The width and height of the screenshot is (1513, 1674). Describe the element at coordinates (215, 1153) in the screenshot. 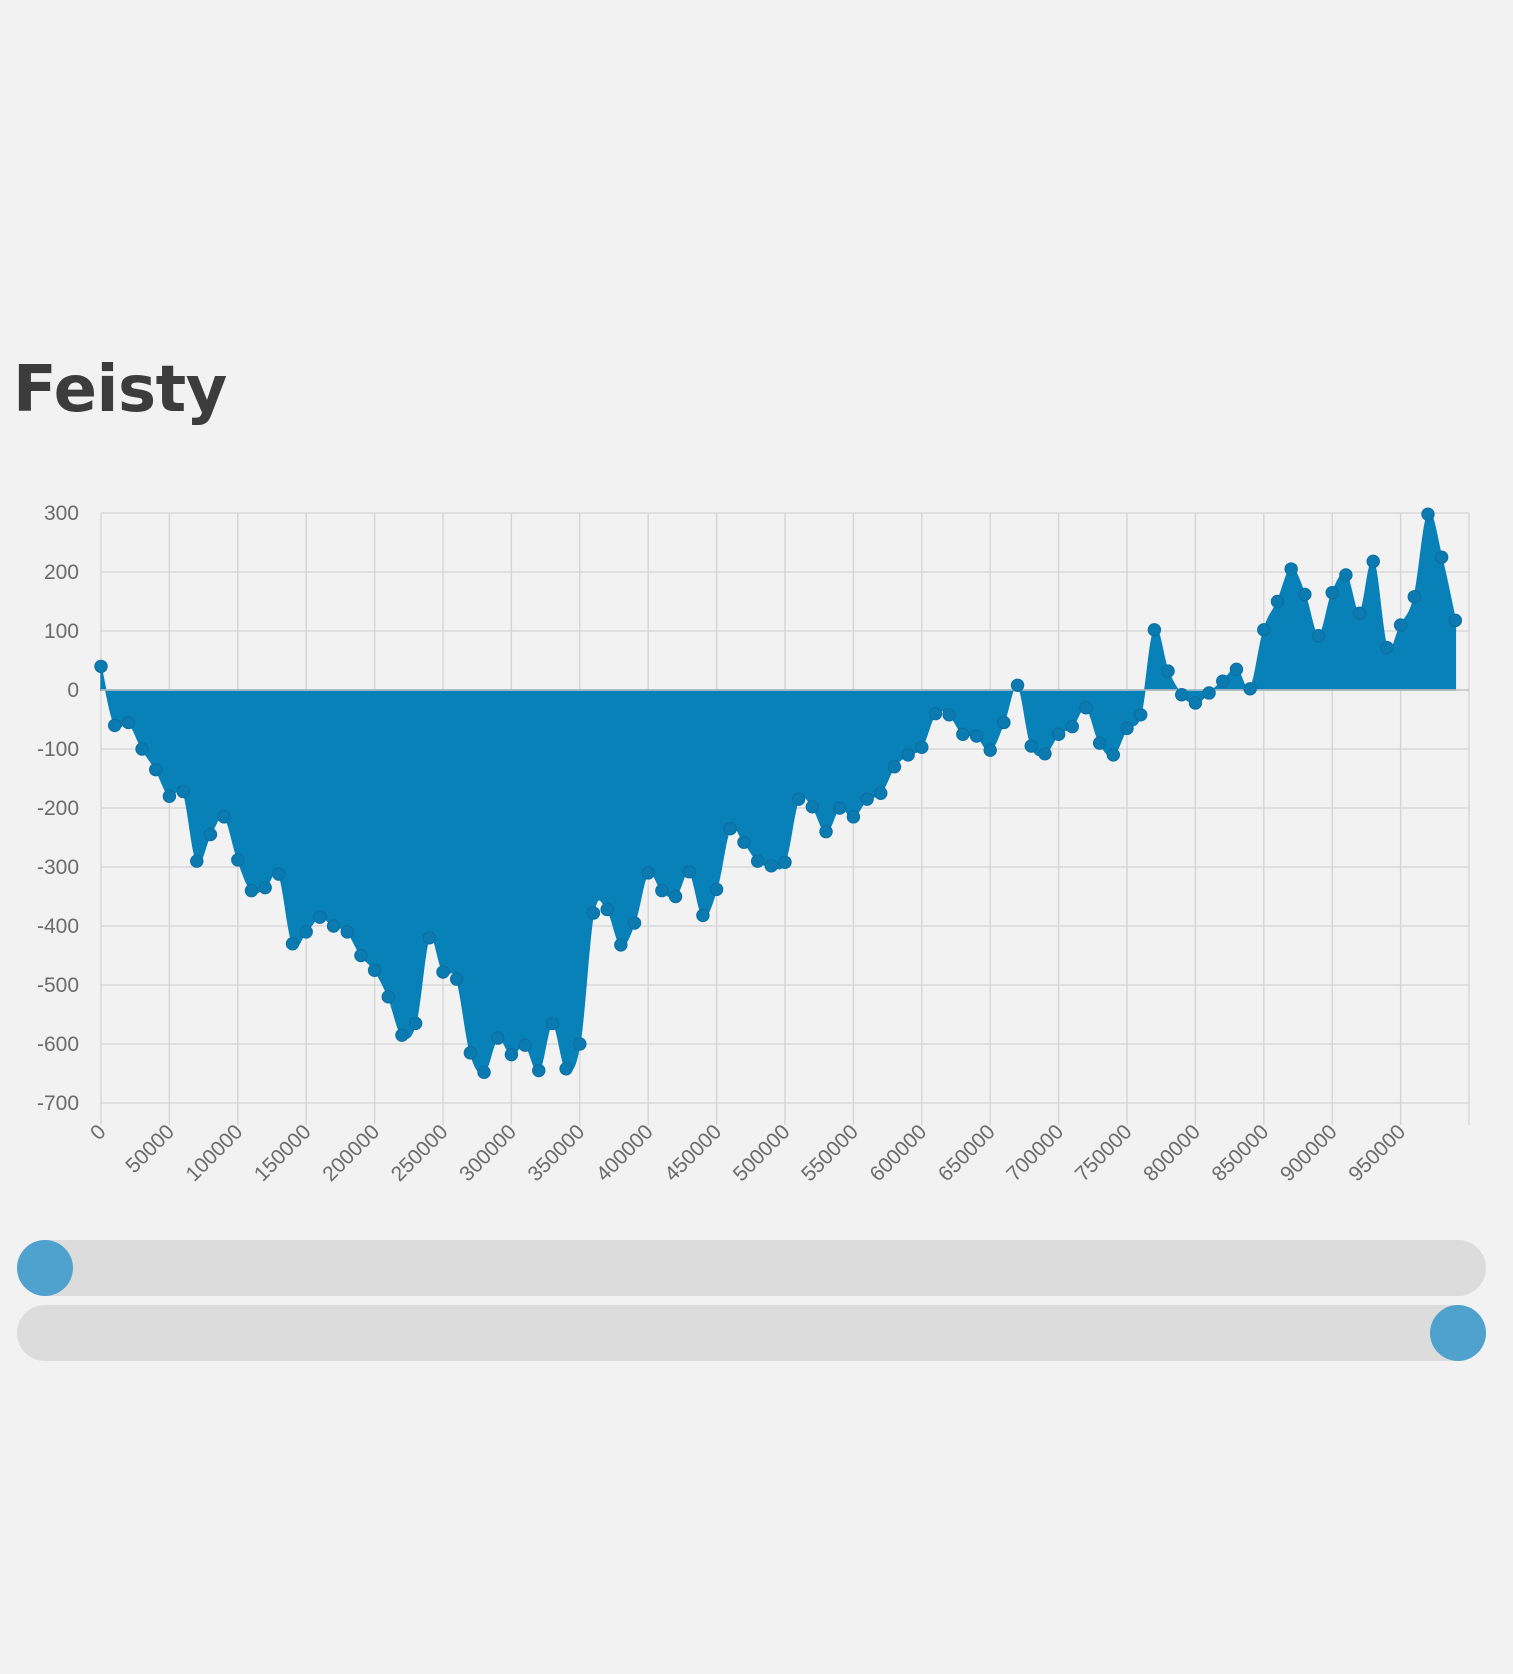

I see `x-tick-label: 100000` at that location.